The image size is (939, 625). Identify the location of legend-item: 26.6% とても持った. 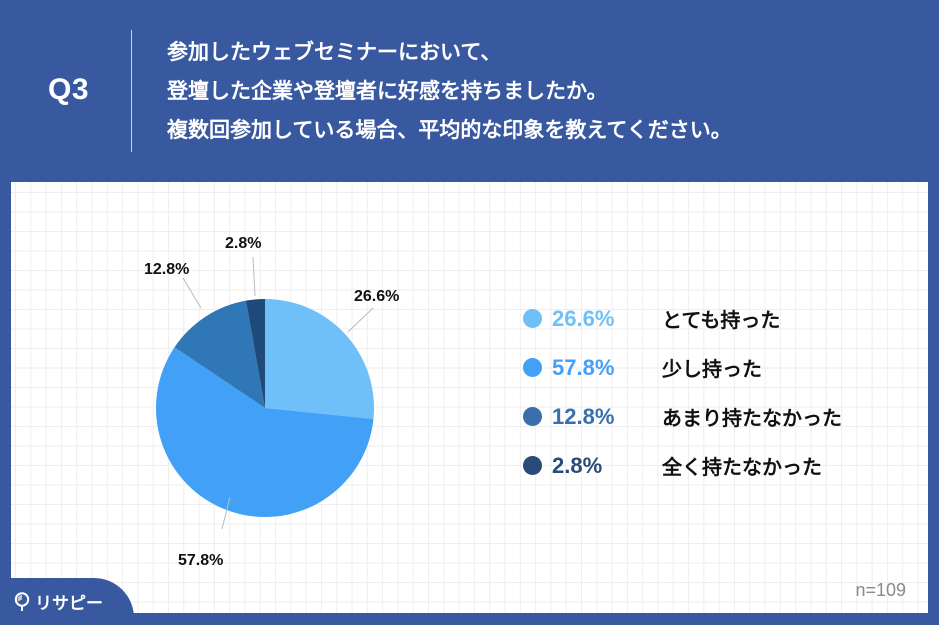
(682, 318).